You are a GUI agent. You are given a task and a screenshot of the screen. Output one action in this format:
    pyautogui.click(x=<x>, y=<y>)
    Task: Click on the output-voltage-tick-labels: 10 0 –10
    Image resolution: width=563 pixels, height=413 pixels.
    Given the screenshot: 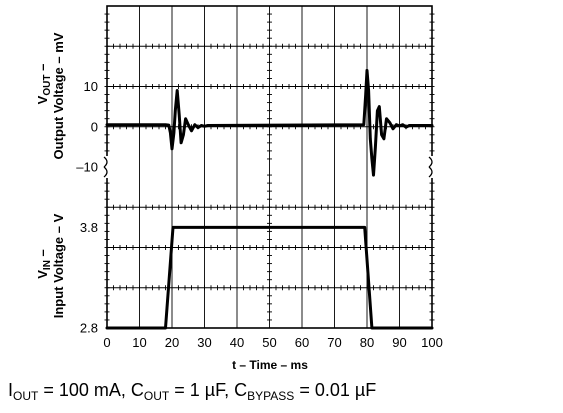 What is the action you would take?
    pyautogui.click(x=87, y=127)
    